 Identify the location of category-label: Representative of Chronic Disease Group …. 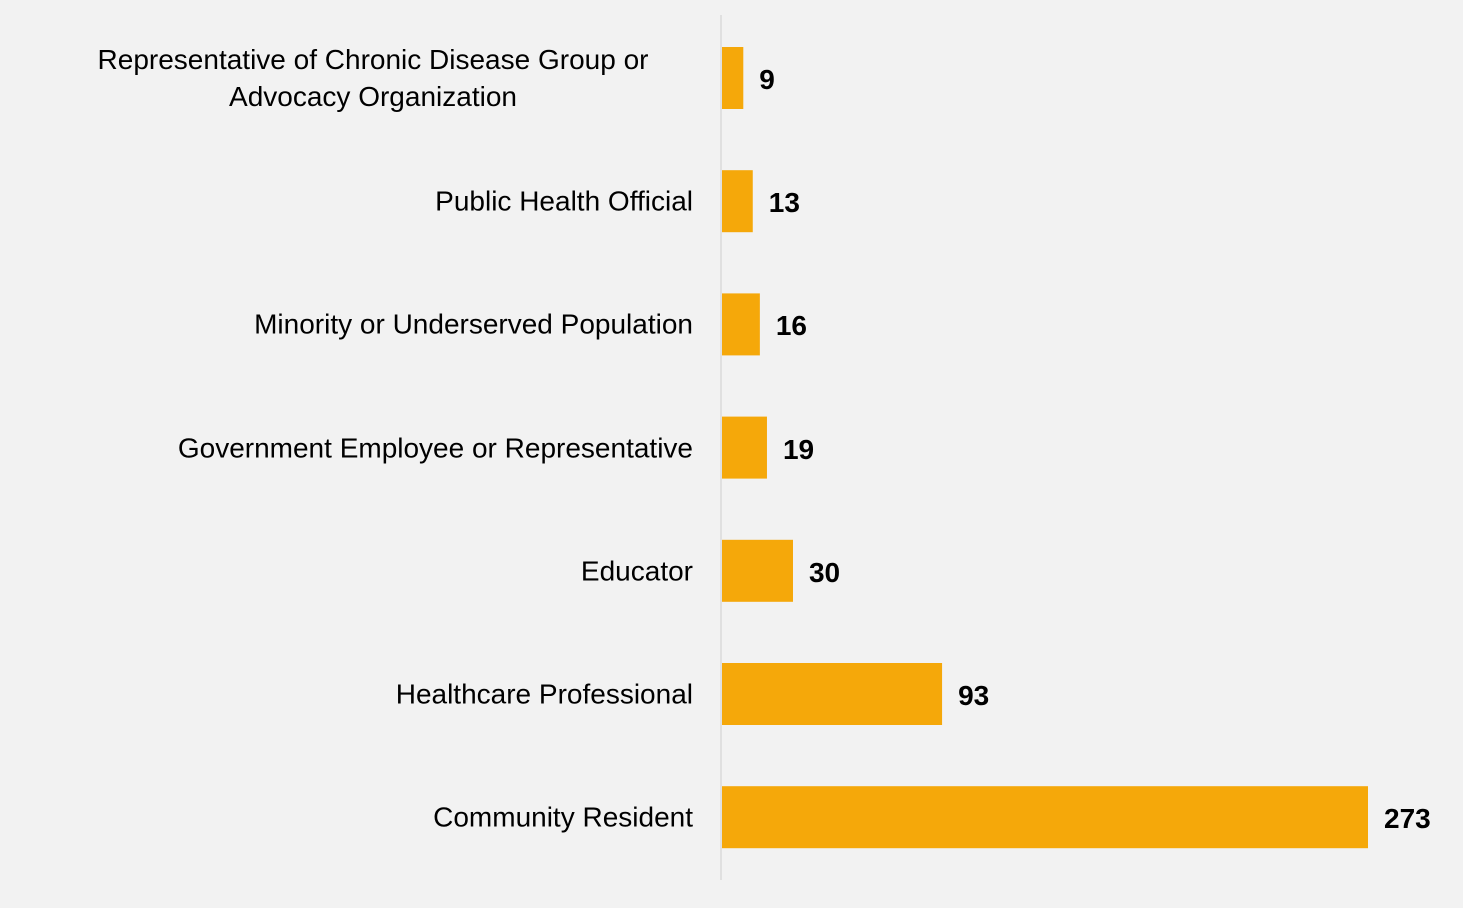
(373, 78).